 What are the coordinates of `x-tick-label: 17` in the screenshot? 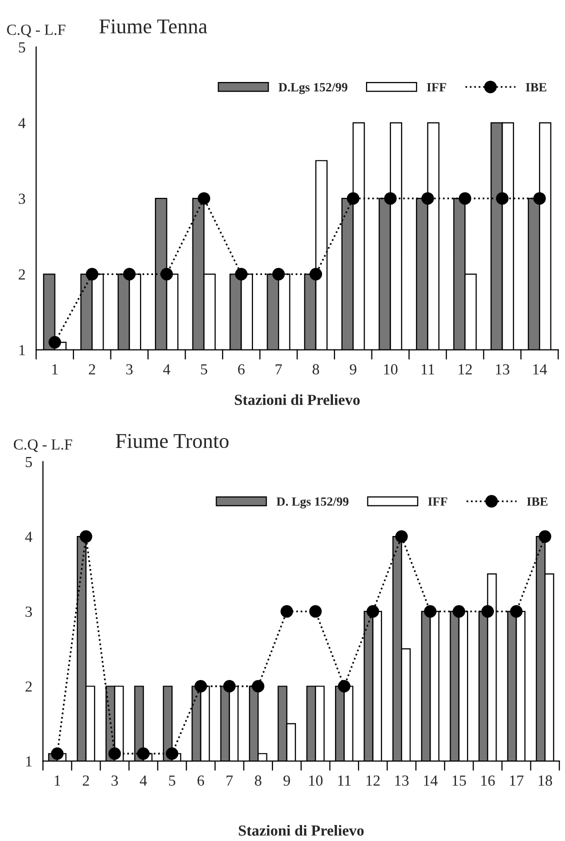 It's located at (517, 781).